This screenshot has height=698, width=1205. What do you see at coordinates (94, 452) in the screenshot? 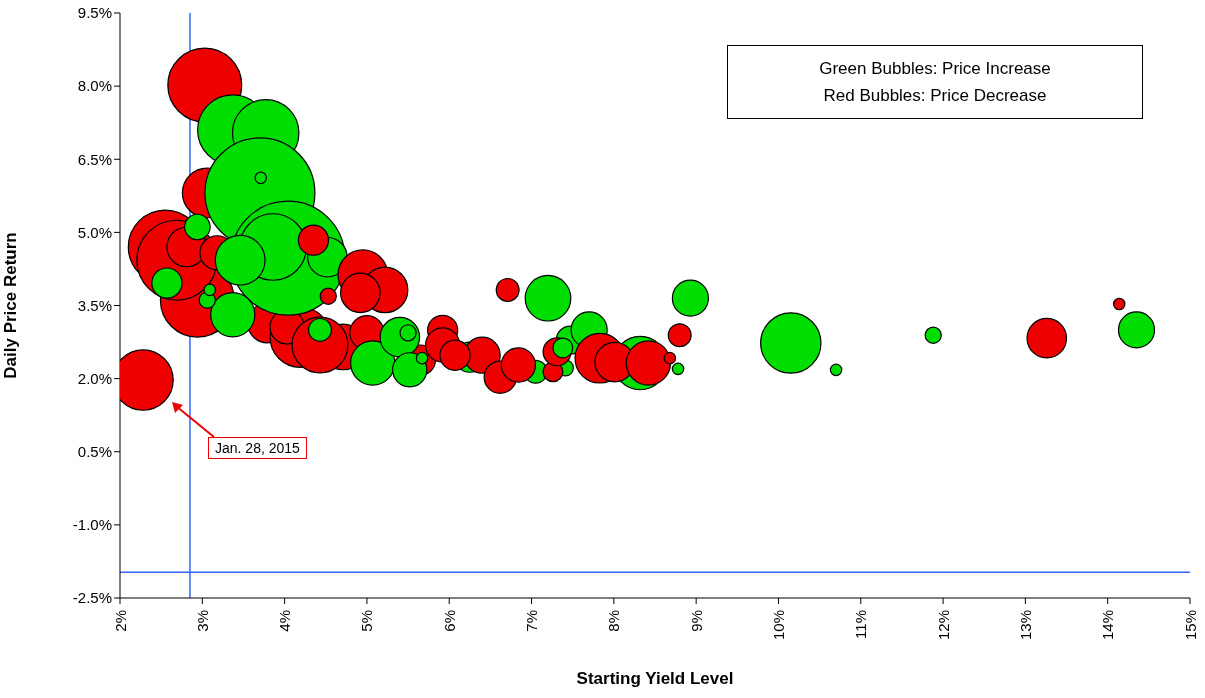
I see `y-tick-label: 0.5%` at bounding box center [94, 452].